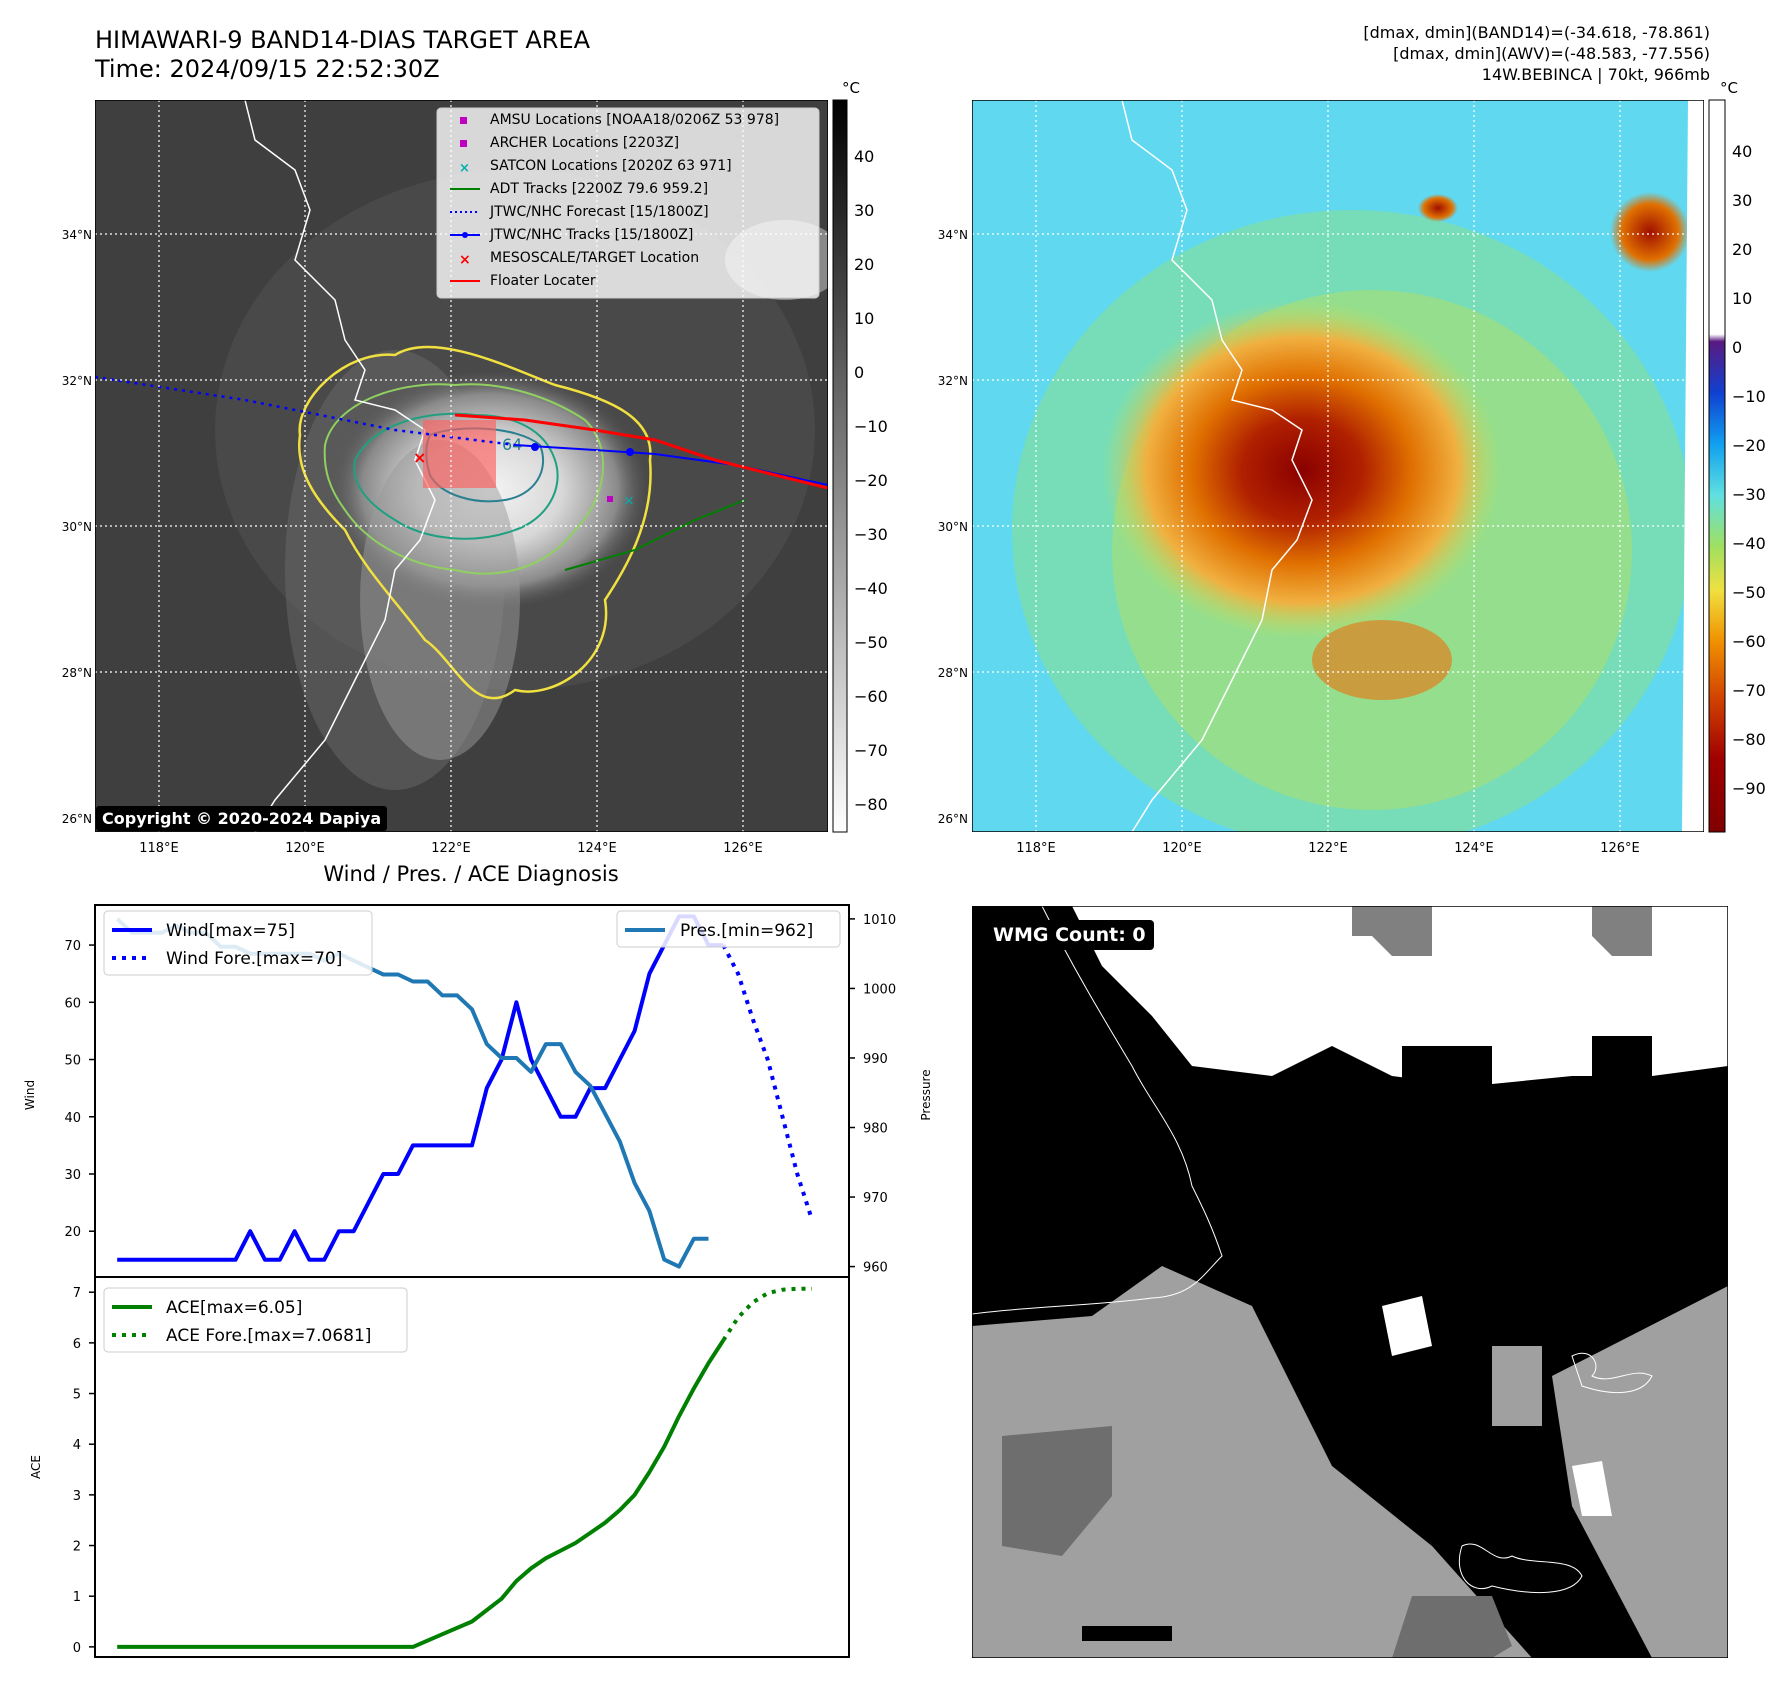 This screenshot has width=1788, height=1690. What do you see at coordinates (77, 1648) in the screenshot?
I see `y-tick-label: 0` at bounding box center [77, 1648].